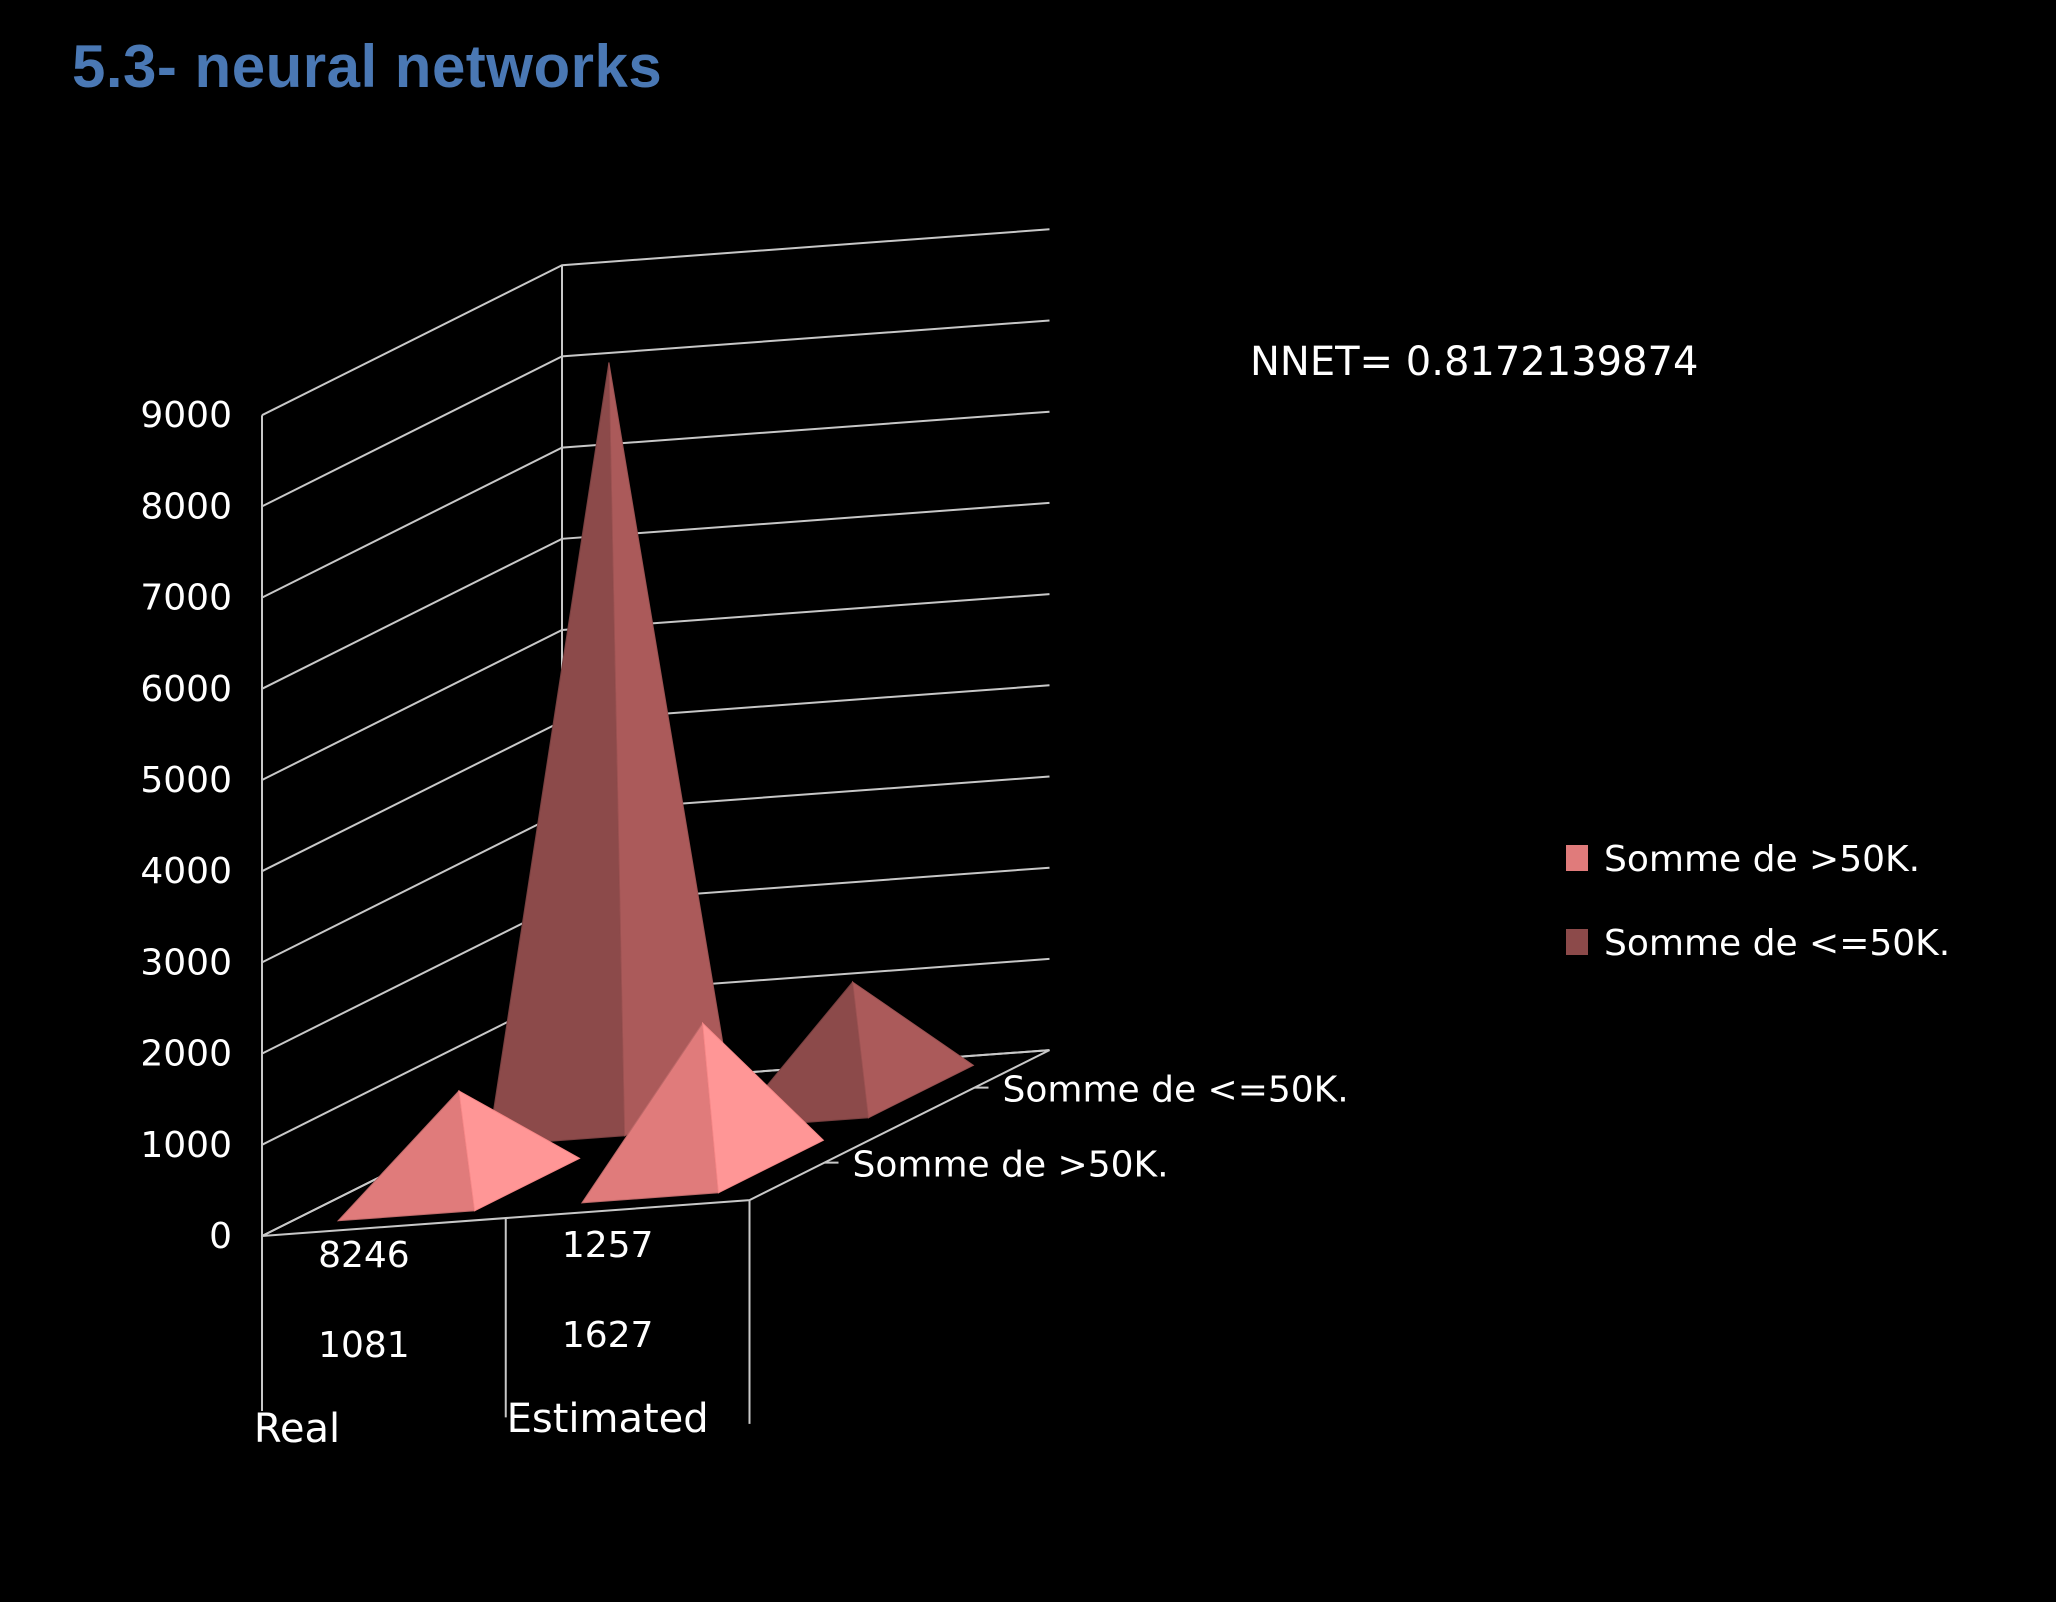 The width and height of the screenshot is (2056, 1602). I want to click on data-table-value: 1257, so click(608, 1245).